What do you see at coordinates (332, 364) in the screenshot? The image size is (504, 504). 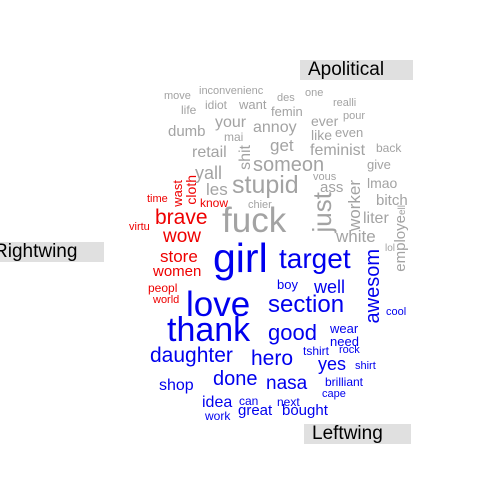 I see `word-yes: yes` at bounding box center [332, 364].